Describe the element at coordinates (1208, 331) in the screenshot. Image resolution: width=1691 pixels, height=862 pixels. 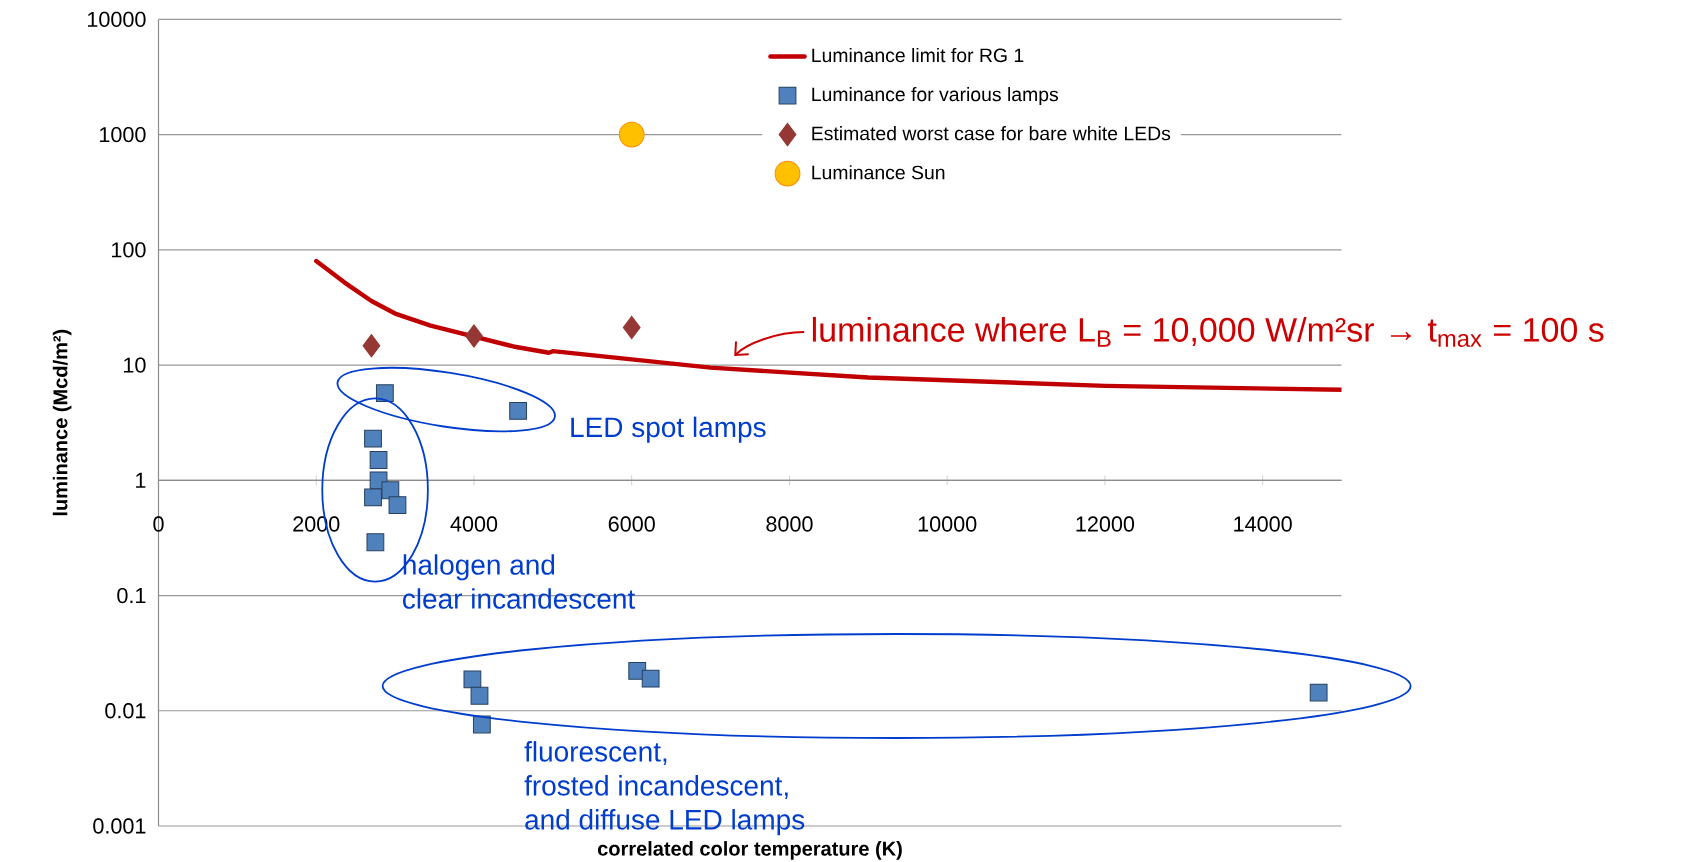
I see `annotation: luminance where L$_{B}$ = 10,000 W/m²sr → t$_{max}$ = 100 s` at that location.